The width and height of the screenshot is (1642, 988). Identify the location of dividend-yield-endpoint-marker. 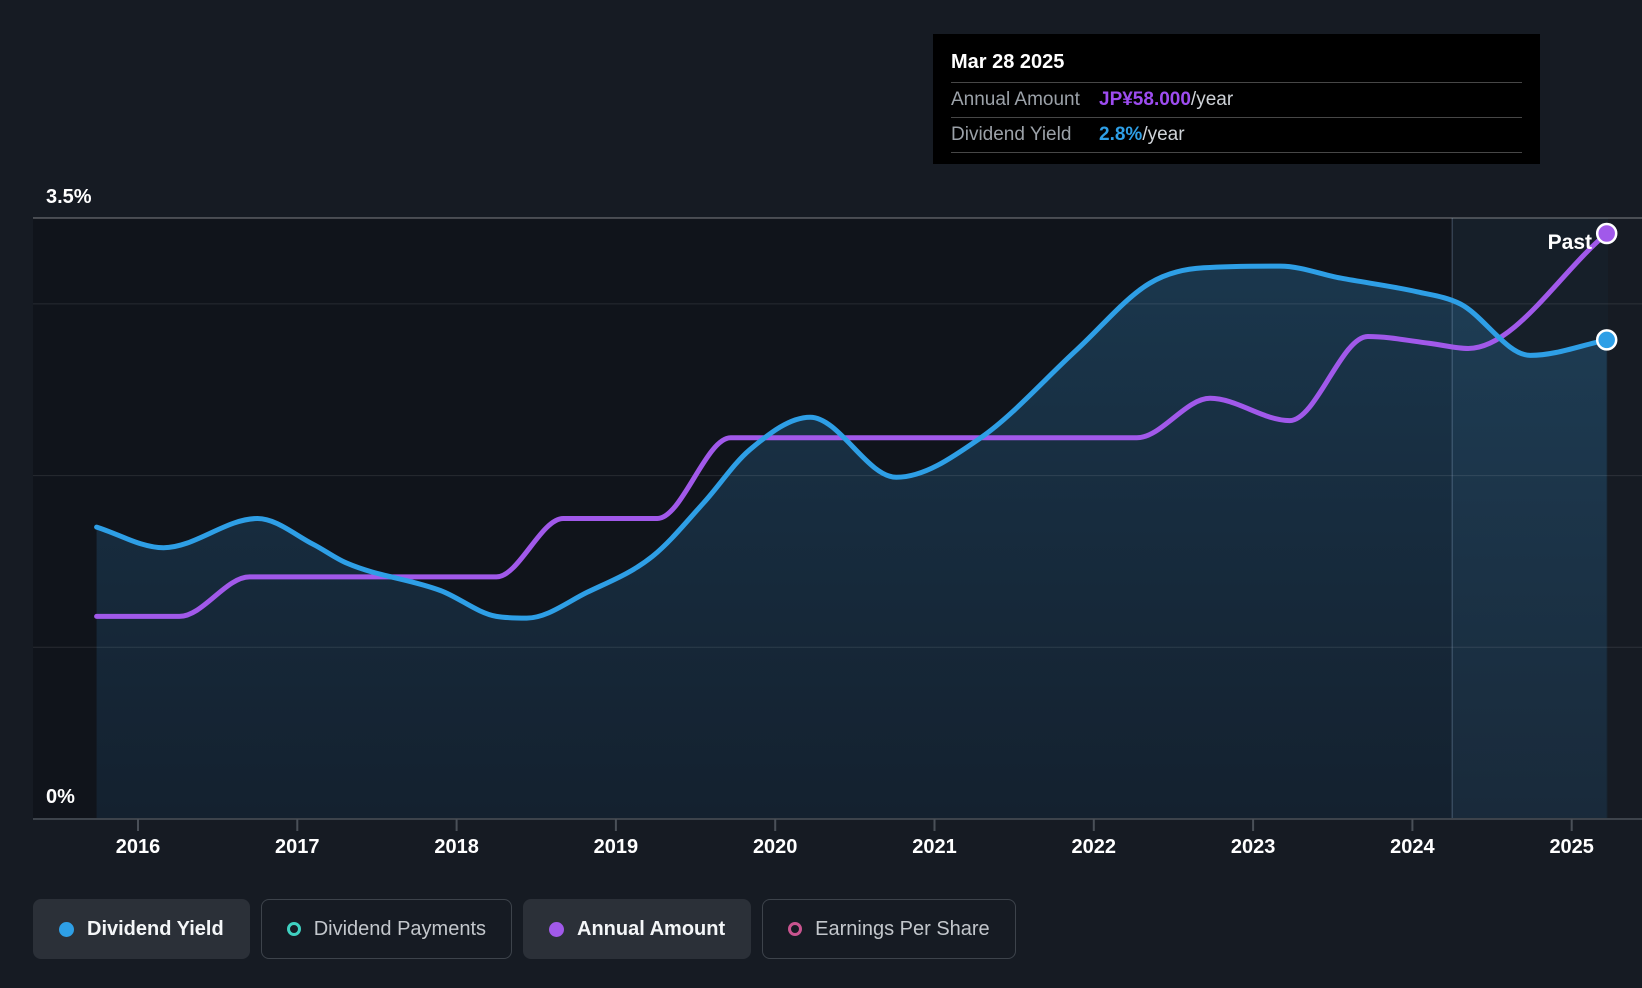
(1606, 340).